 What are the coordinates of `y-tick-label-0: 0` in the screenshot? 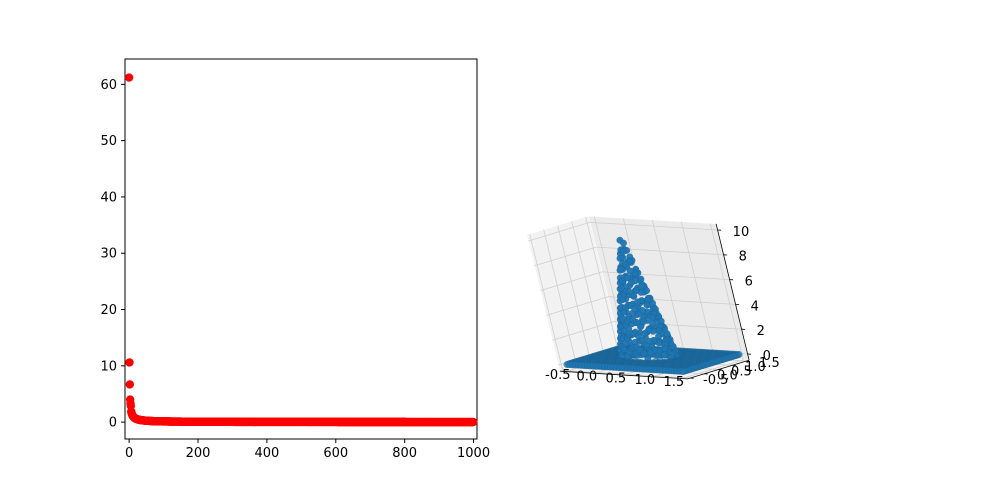 It's located at (113, 423).